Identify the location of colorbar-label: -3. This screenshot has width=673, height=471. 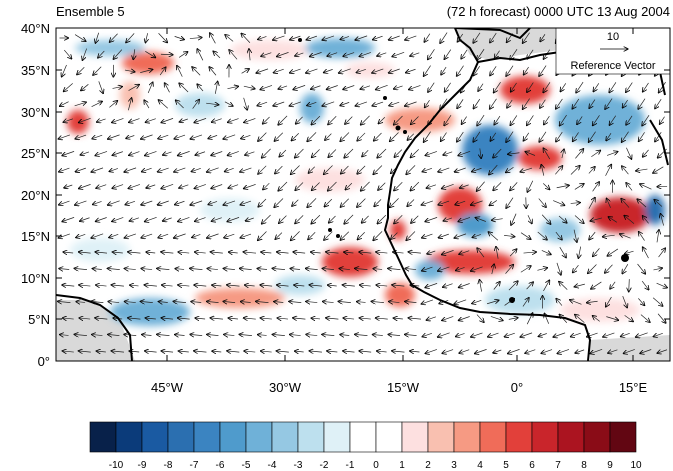
(298, 465).